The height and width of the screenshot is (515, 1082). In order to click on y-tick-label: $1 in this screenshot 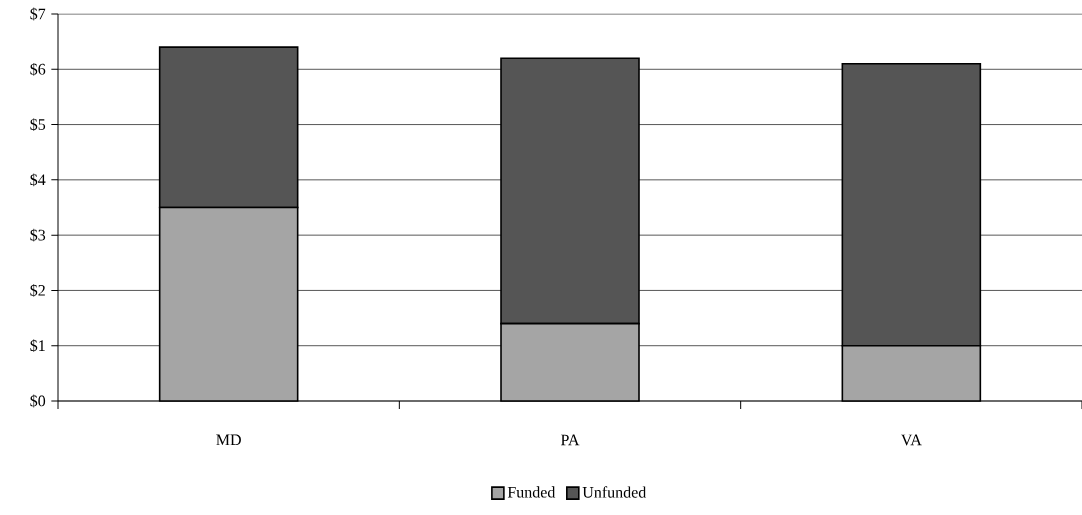, I will do `click(37, 346)`.